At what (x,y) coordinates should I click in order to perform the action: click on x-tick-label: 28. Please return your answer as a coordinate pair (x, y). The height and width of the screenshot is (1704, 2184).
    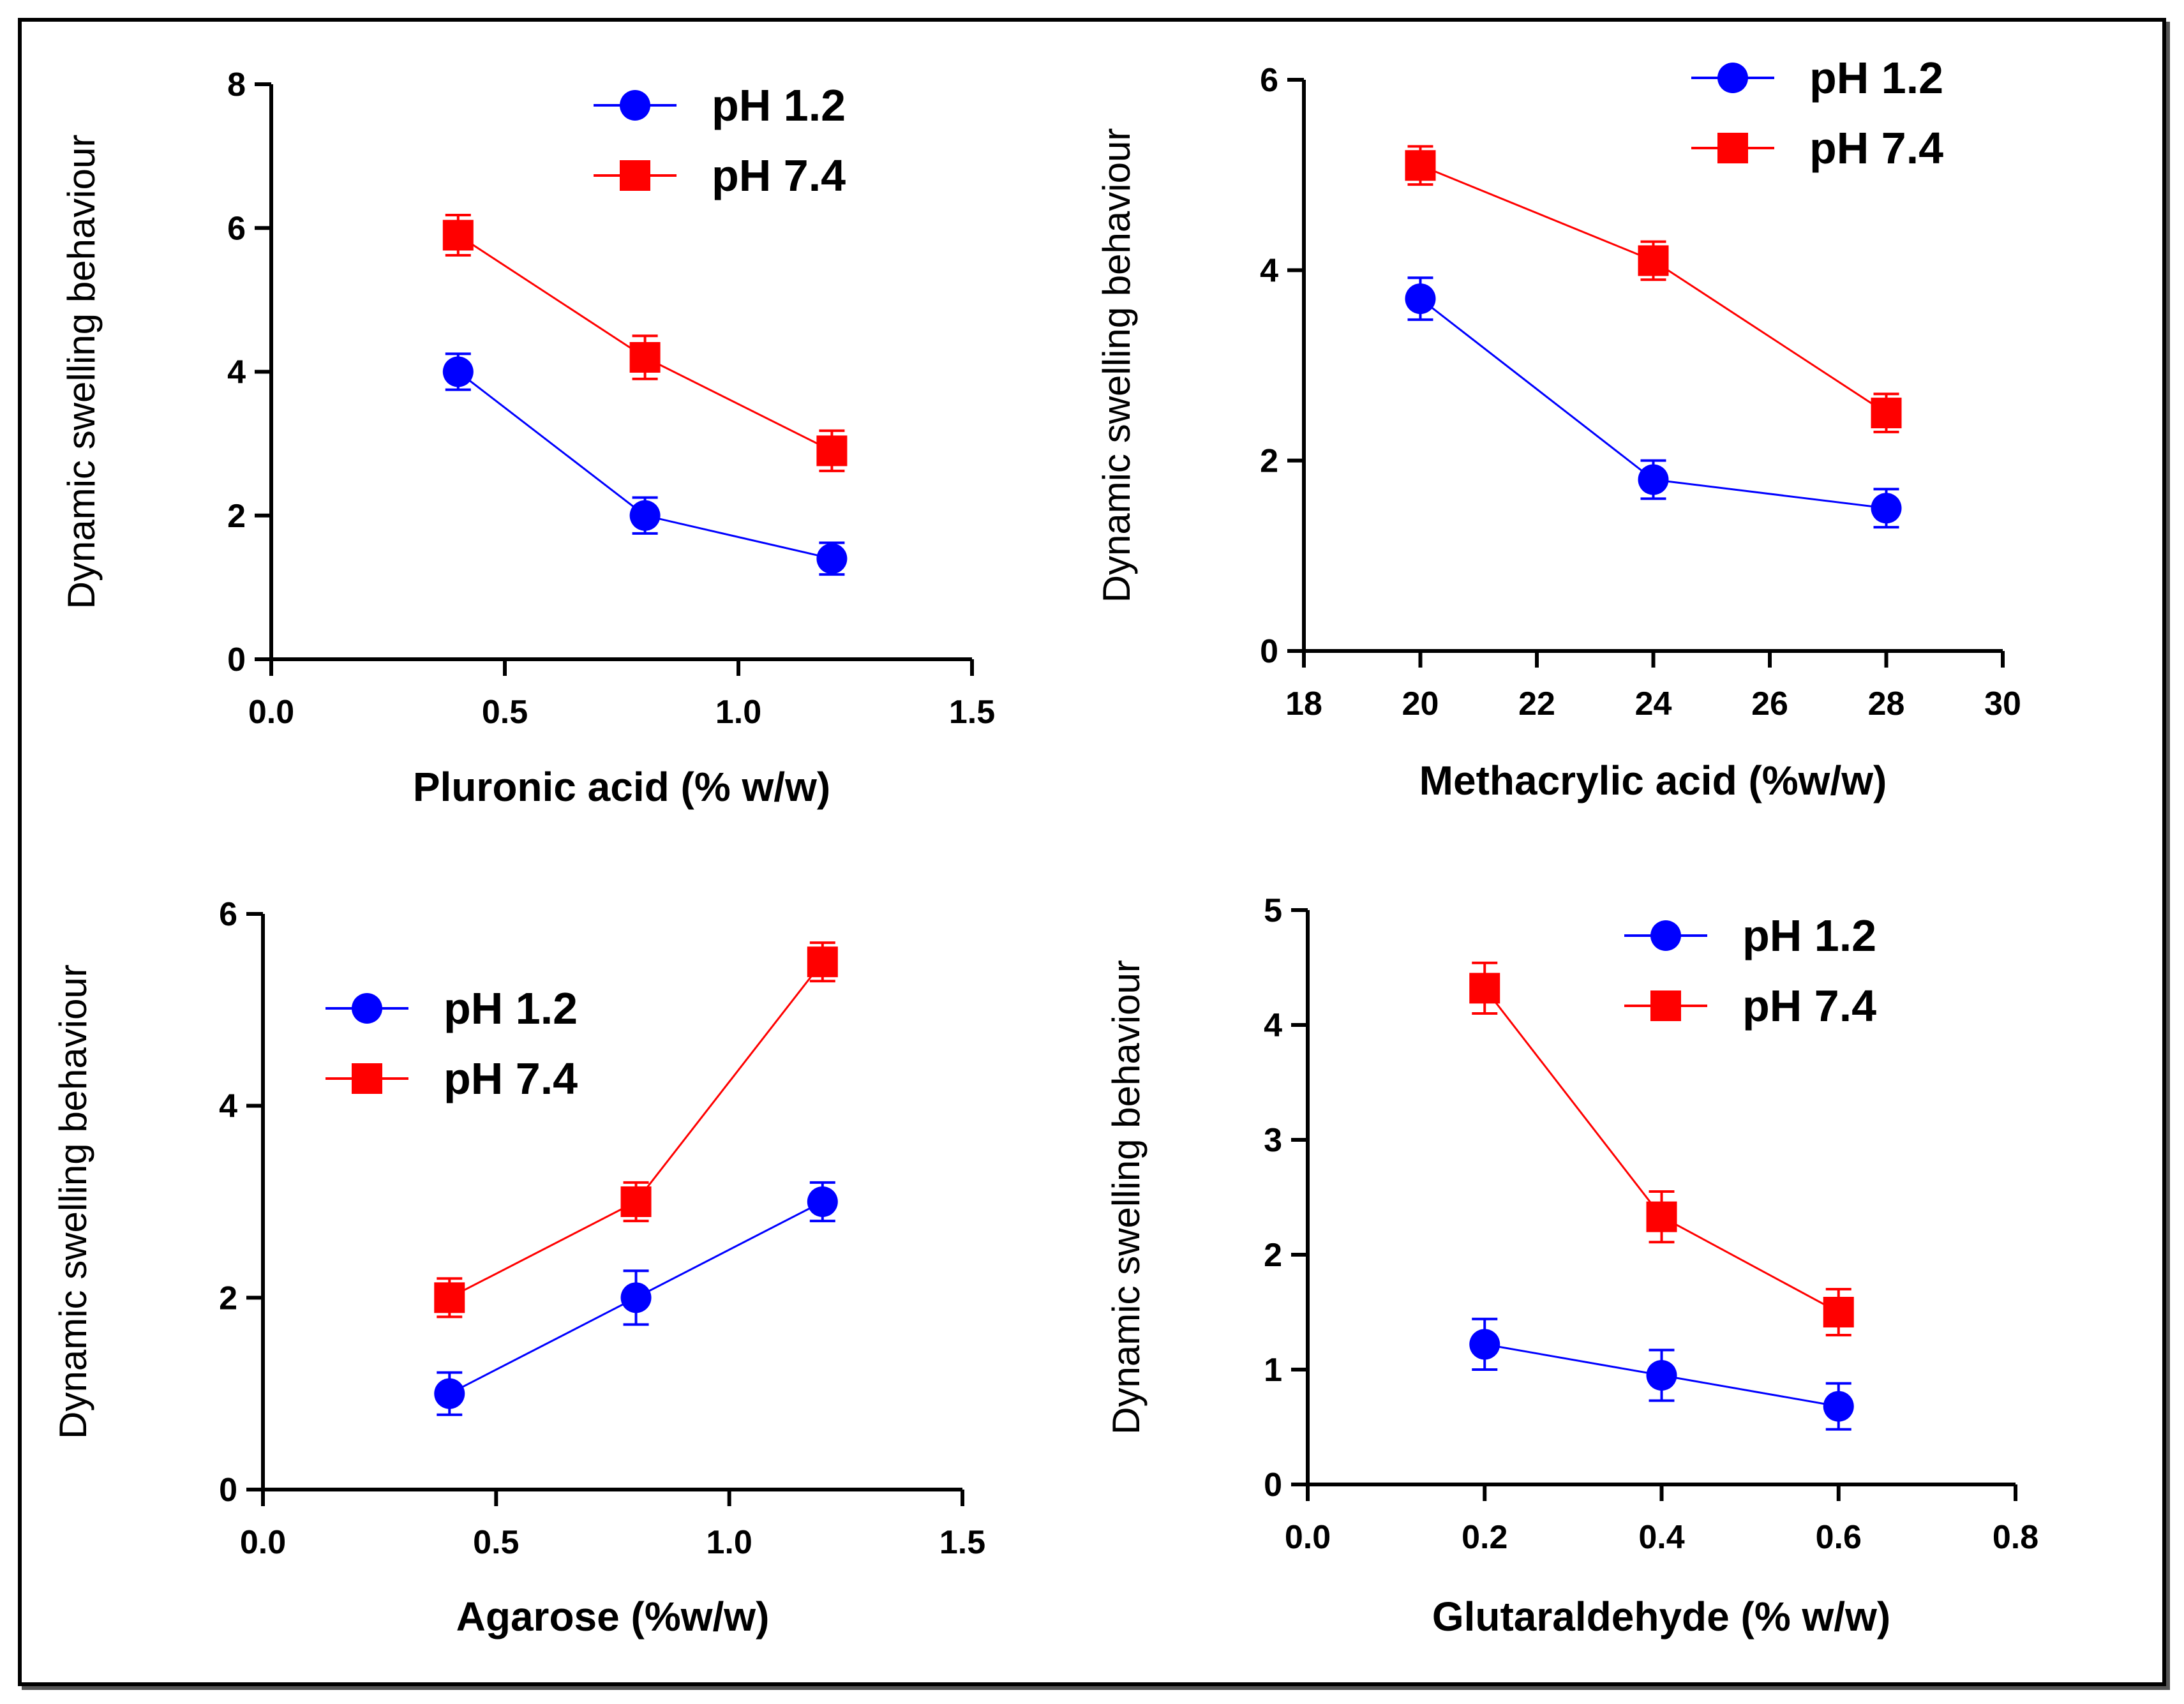
    Looking at the image, I should click on (1887, 703).